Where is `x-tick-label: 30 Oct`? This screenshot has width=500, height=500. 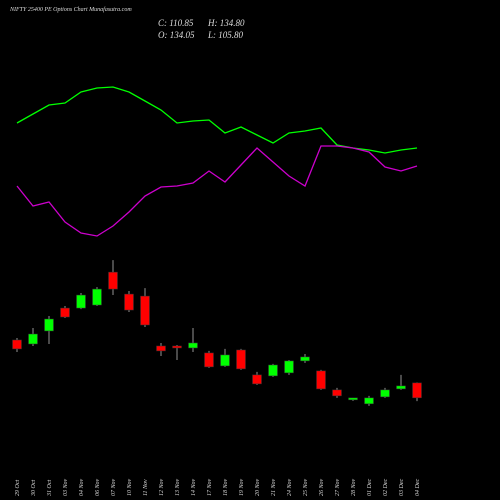
x-tick-label: 30 Oct is located at coordinates (34, 488).